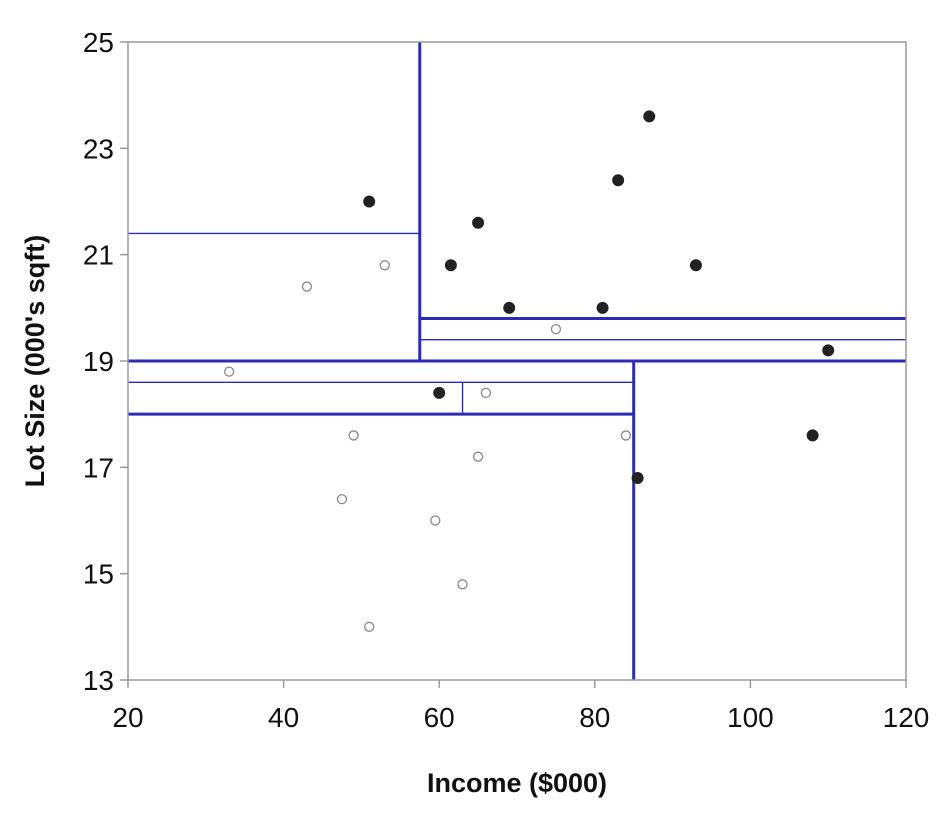  Describe the element at coordinates (98, 574) in the screenshot. I see `y-tick-label: 15` at that location.